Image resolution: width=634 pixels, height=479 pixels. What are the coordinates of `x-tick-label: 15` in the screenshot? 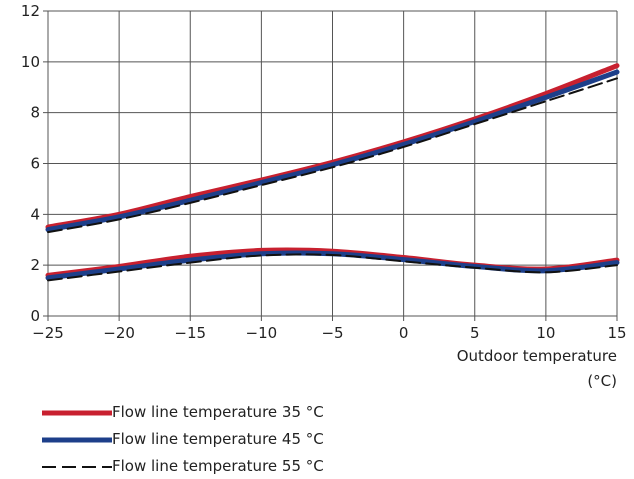 It's located at (616, 333).